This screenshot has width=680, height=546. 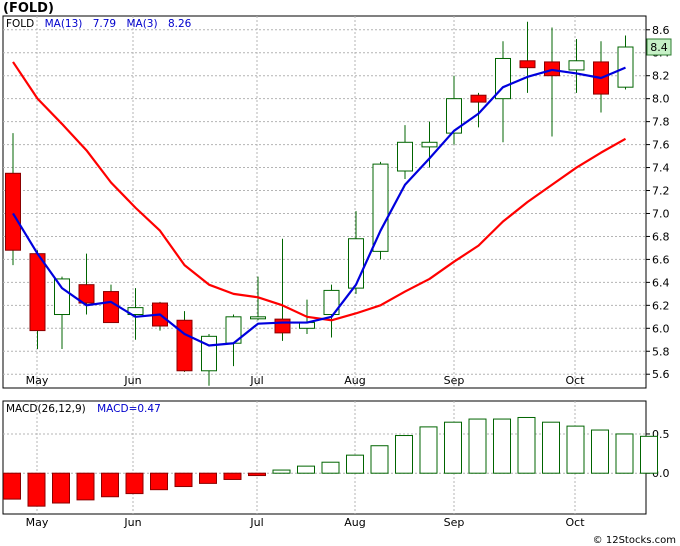 I want to click on macd-legend-label: MACD(26,12,9), so click(x=46, y=409).